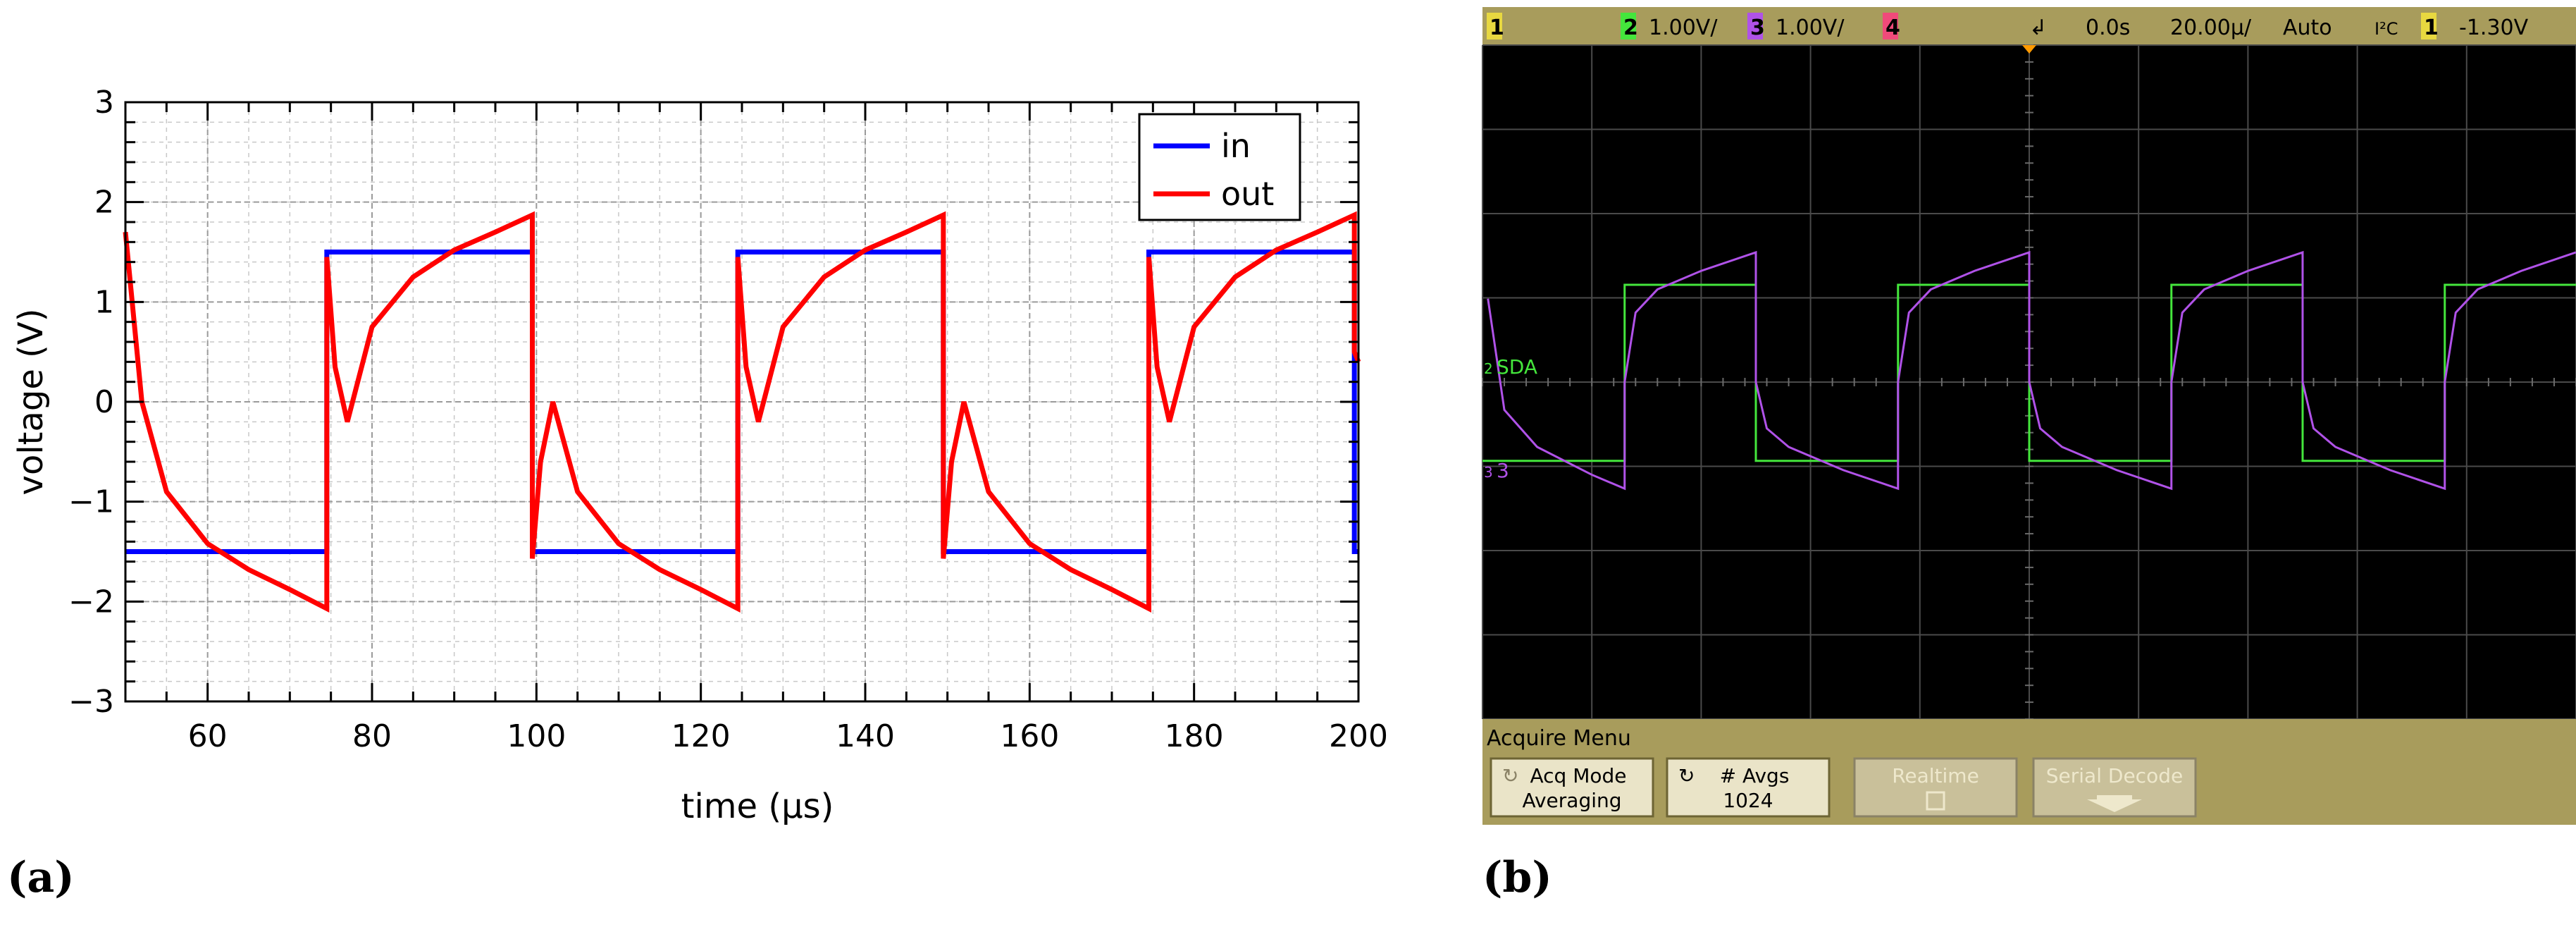 This screenshot has height=927, width=2576. What do you see at coordinates (1935, 775) in the screenshot?
I see `realtime-label: Realtime` at bounding box center [1935, 775].